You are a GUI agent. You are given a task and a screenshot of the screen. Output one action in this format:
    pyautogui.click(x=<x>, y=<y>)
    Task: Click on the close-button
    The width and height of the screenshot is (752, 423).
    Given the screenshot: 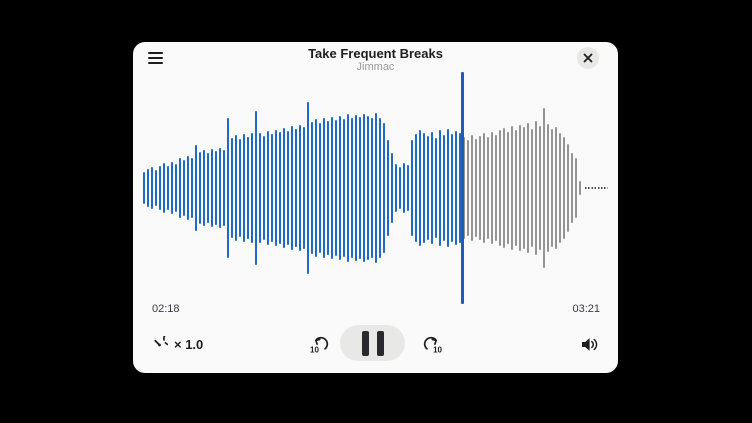 What is the action you would take?
    pyautogui.click(x=588, y=58)
    